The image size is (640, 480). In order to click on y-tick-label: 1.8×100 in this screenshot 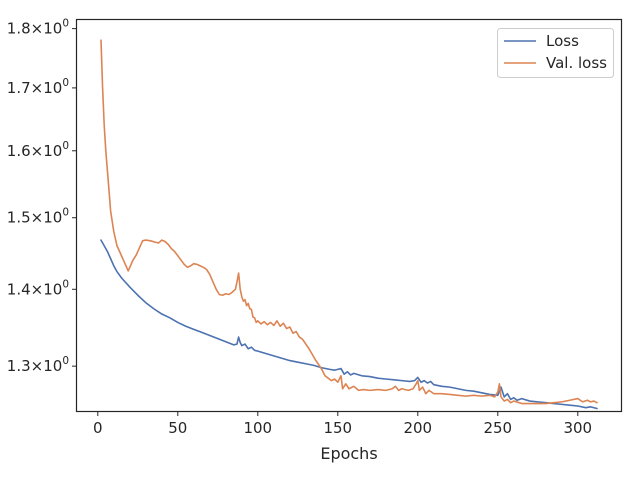, I will do `click(38, 28)`.